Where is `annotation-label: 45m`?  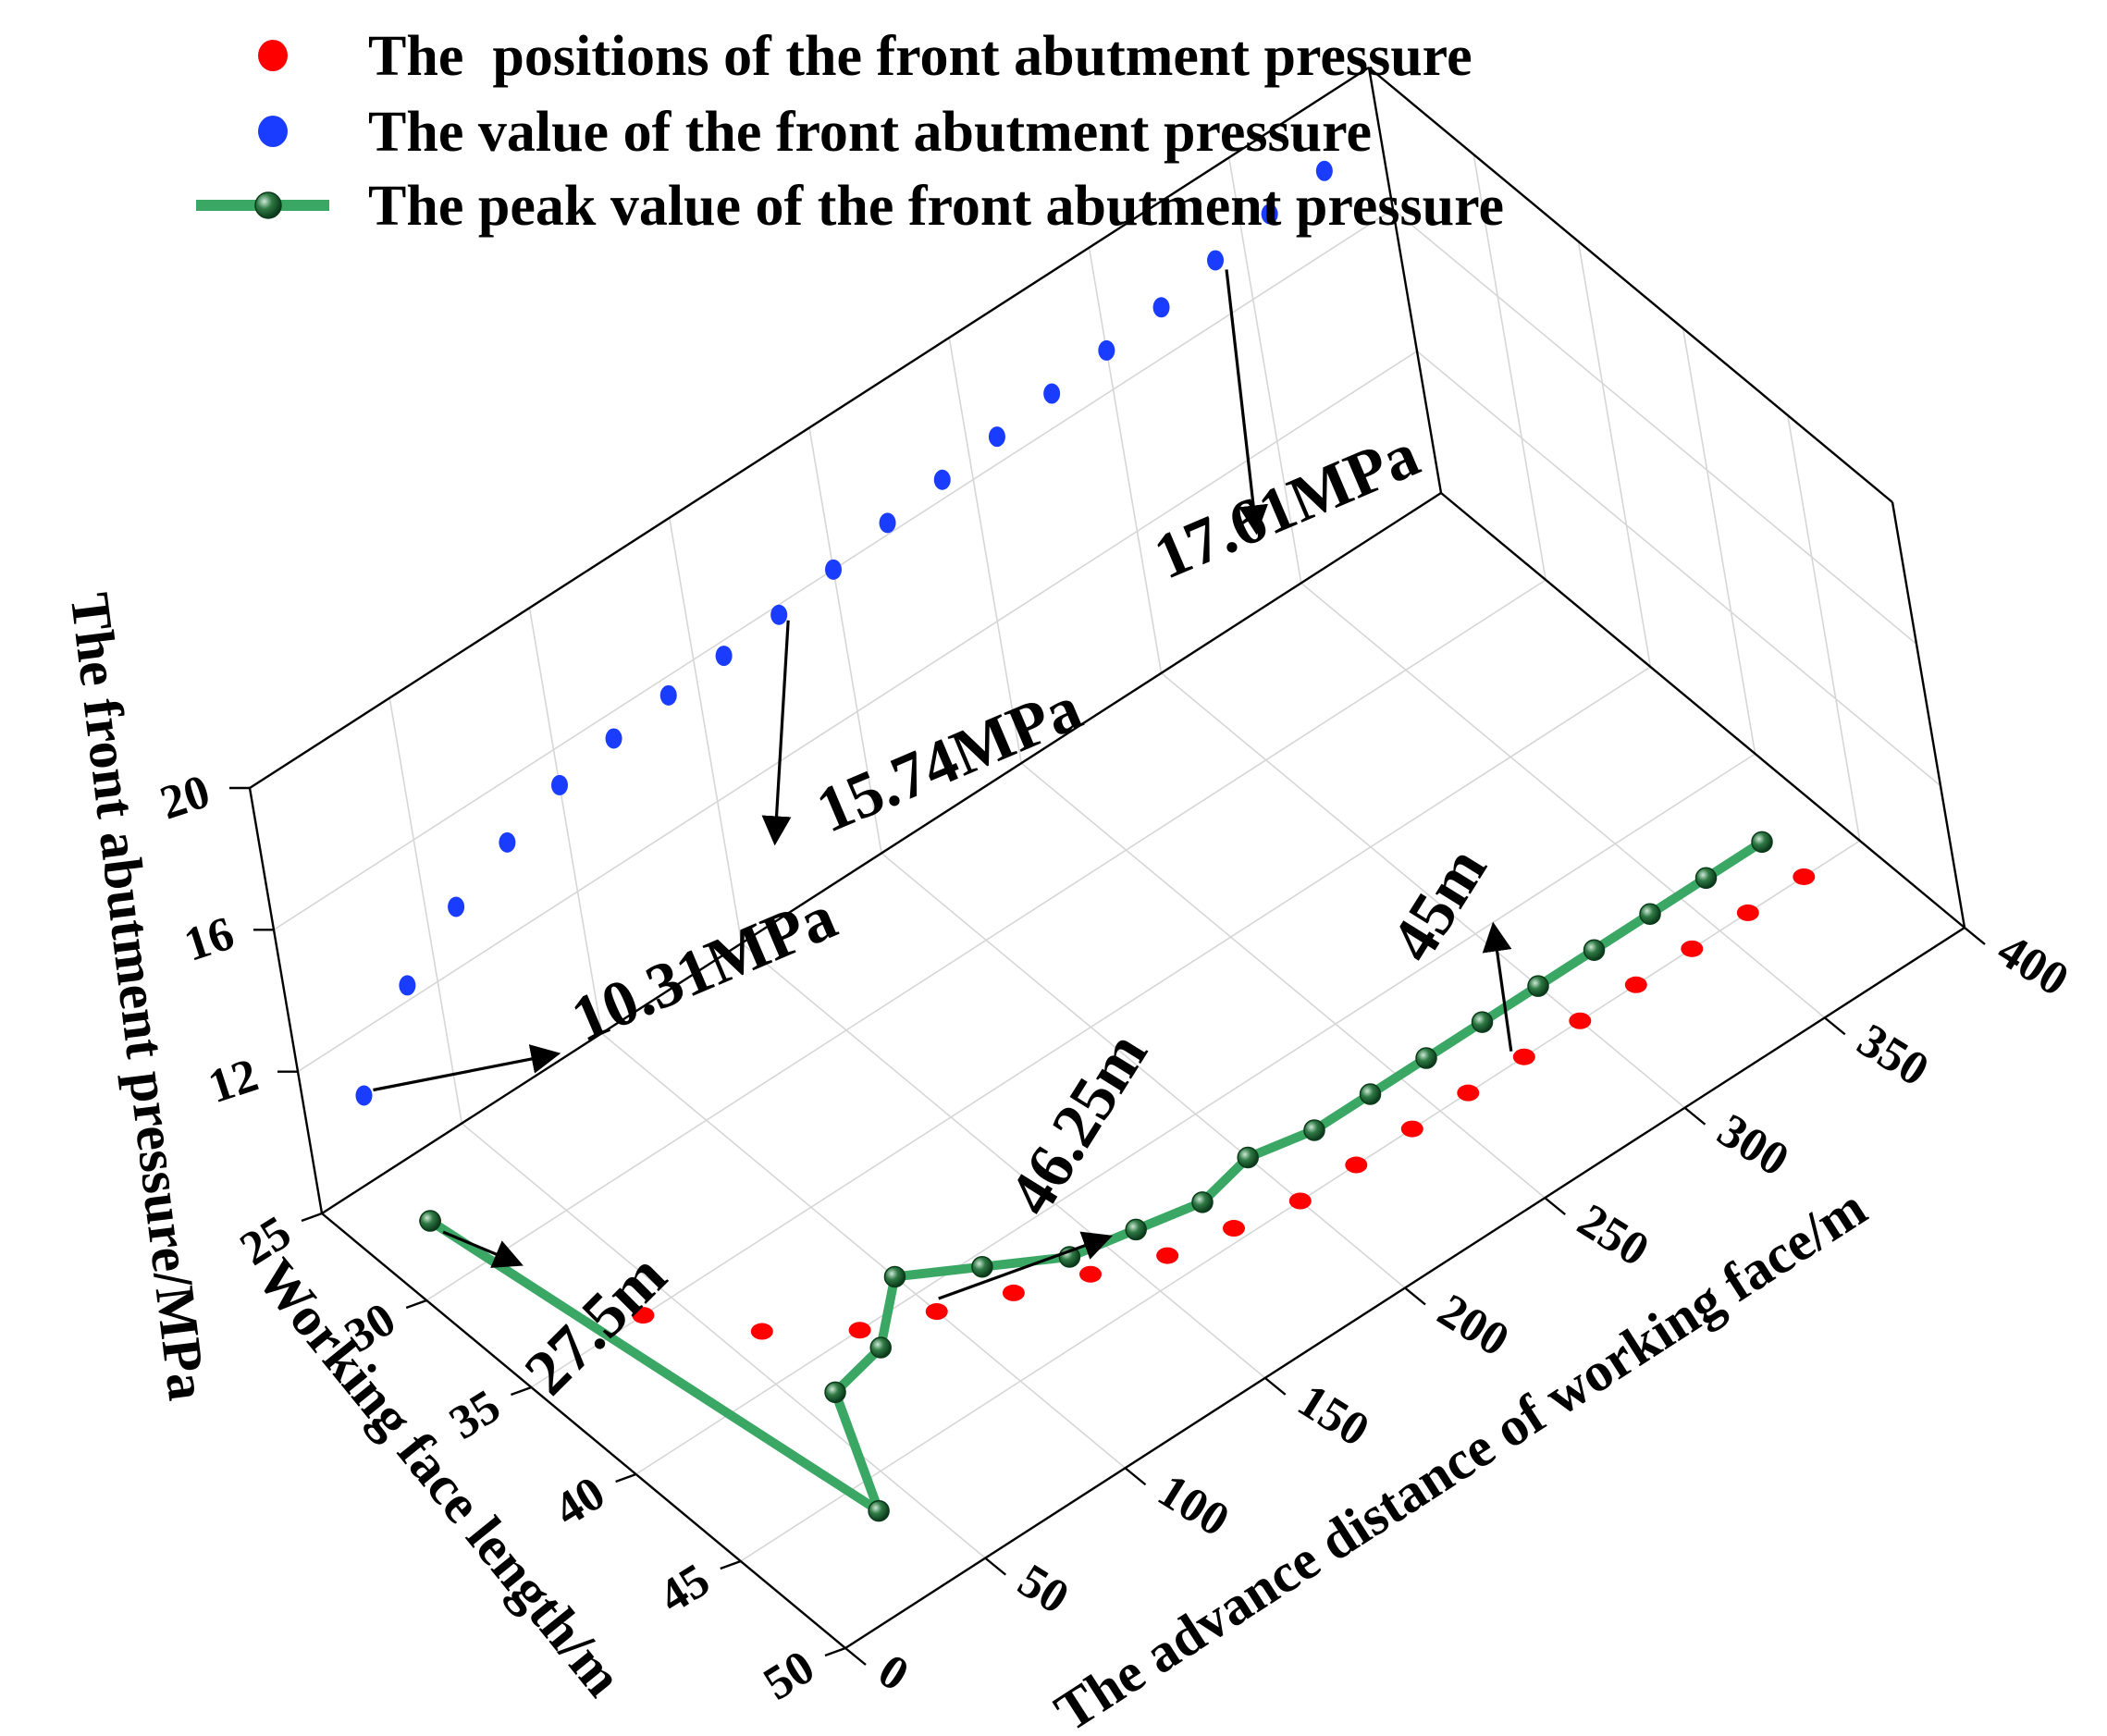 annotation-label: 45m is located at coordinates (1438, 904).